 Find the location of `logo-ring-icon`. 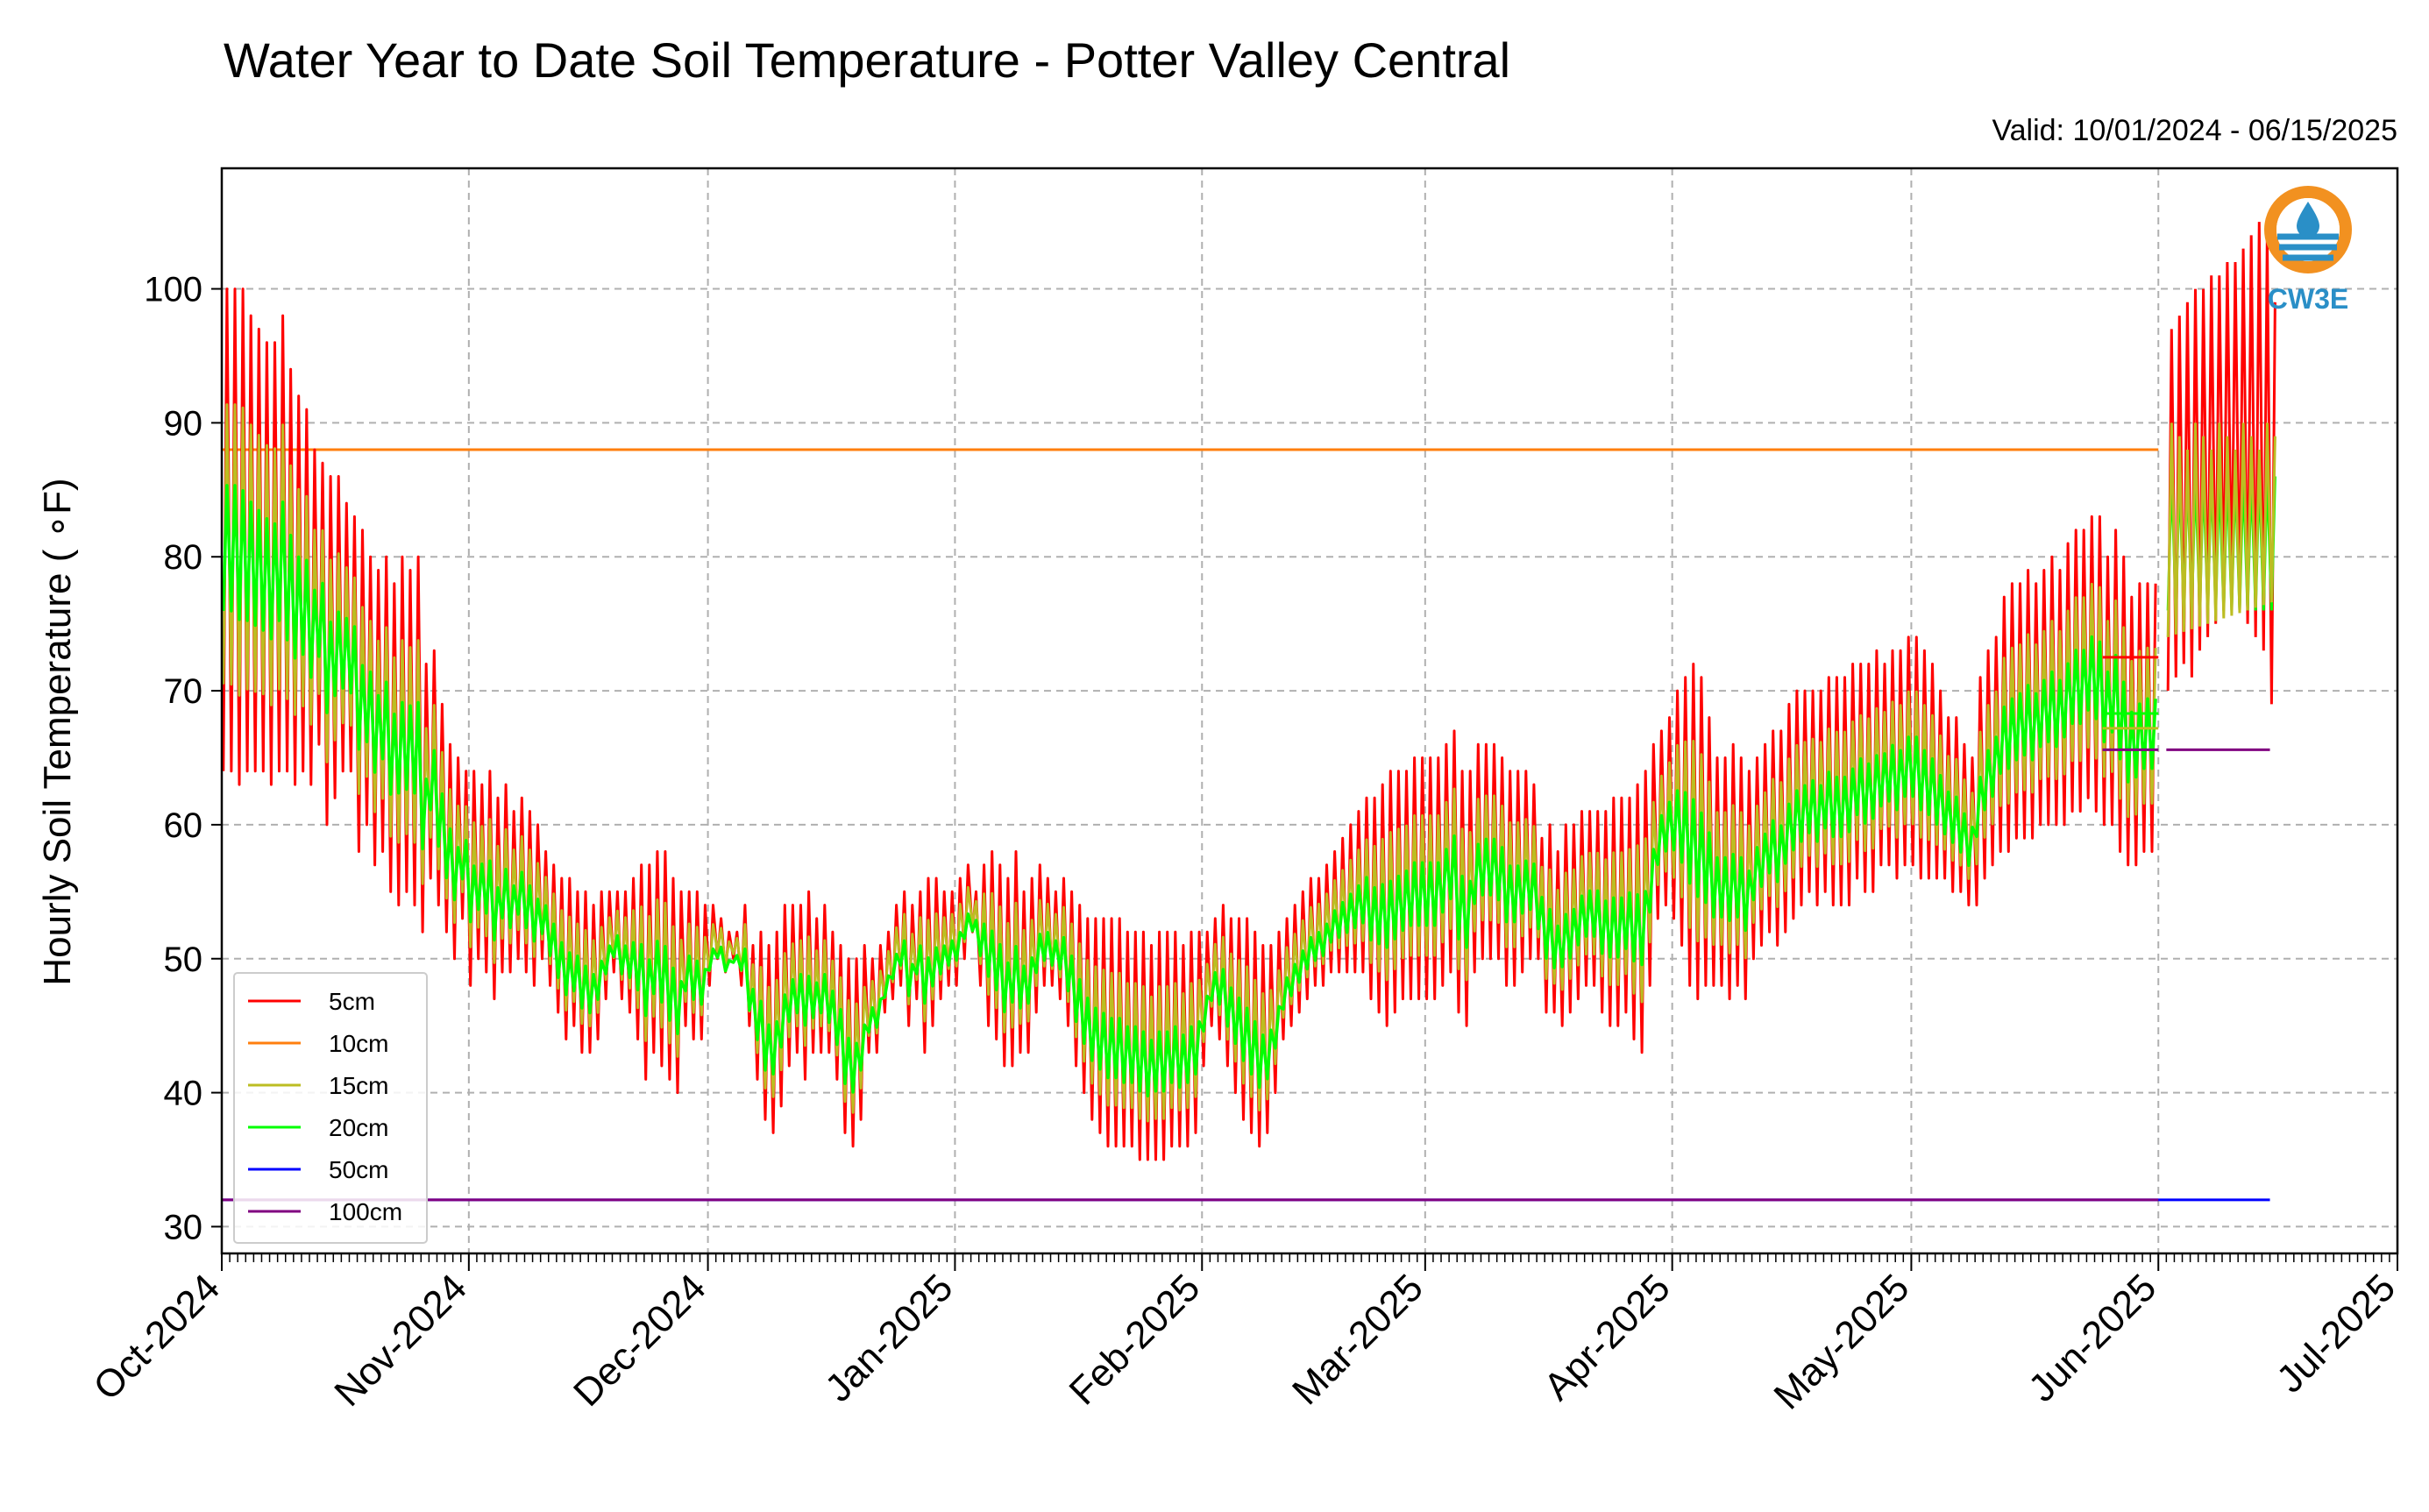

logo-ring-icon is located at coordinates (2308, 229).